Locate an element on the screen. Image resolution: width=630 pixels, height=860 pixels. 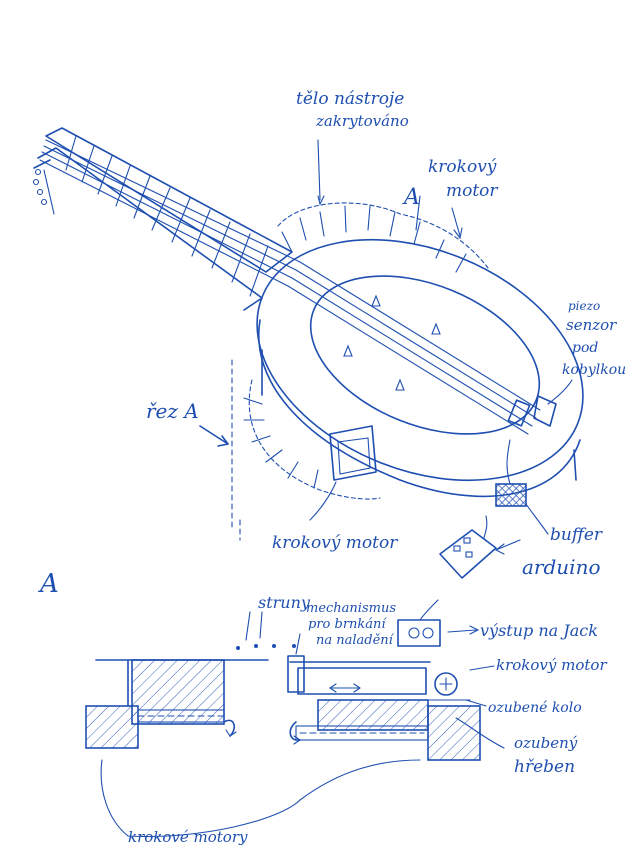
label-jack-output: výstup na Jack is located at coordinates (539, 630).